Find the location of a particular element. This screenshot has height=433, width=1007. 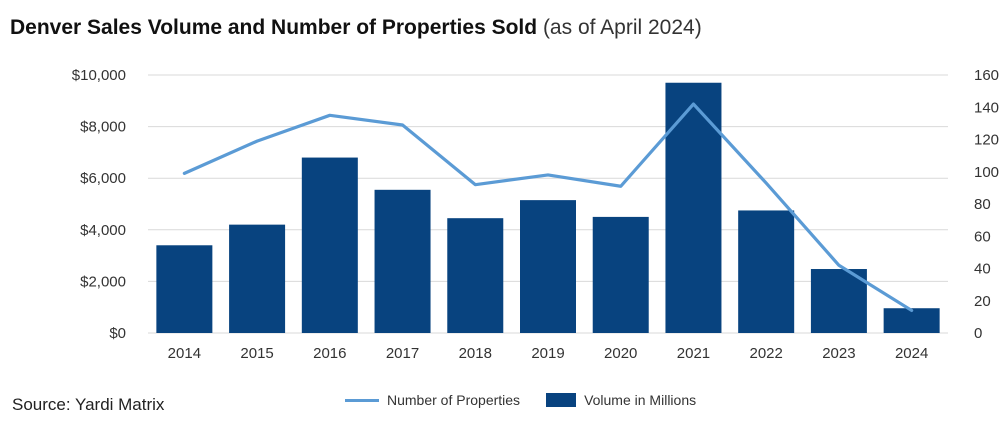

right-axis: 0 20 40 60 80 100 120 140 160 is located at coordinates (986, 204).